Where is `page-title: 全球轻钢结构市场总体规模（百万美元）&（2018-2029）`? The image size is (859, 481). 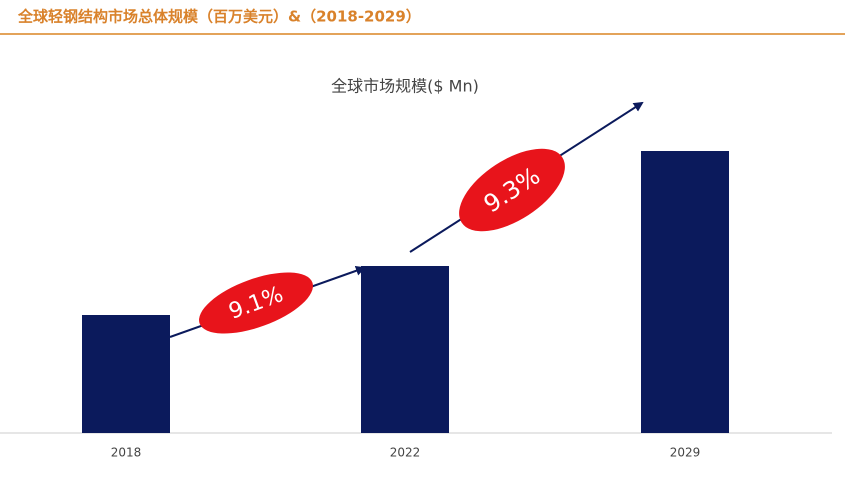 page-title: 全球轻钢结构市场总体规模（百万美元）&（2018-2029） is located at coordinates (219, 17).